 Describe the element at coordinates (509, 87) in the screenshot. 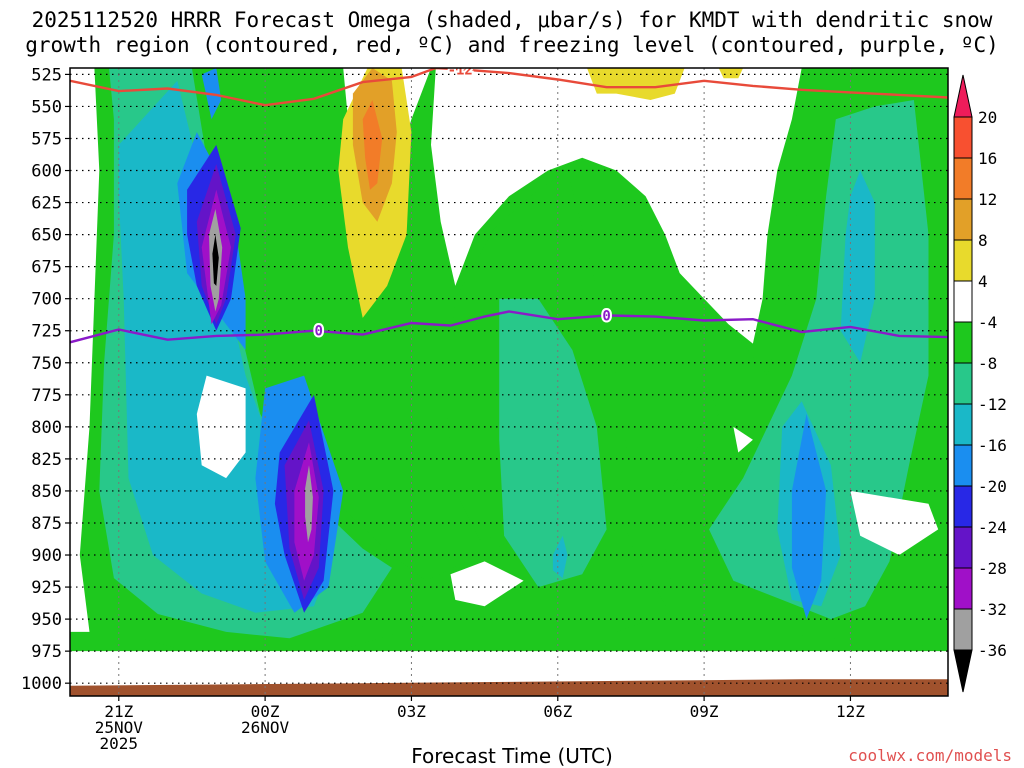

I see `dgz-contour-line` at that location.